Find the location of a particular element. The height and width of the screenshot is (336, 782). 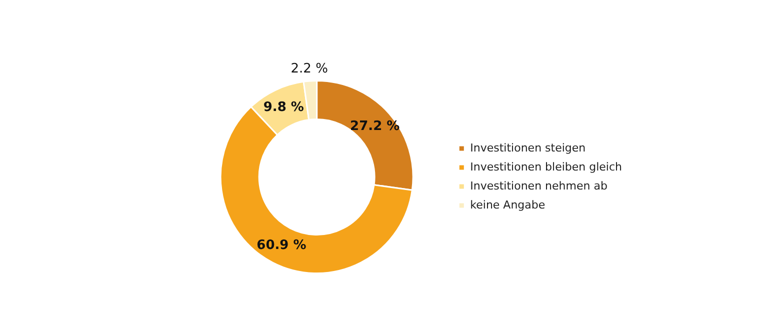

legend-label: Investitionen steigen is located at coordinates (528, 147).